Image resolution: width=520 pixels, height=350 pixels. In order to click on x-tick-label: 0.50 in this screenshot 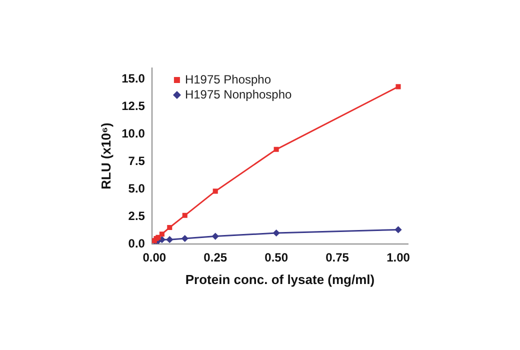, I will do `click(276, 257)`.